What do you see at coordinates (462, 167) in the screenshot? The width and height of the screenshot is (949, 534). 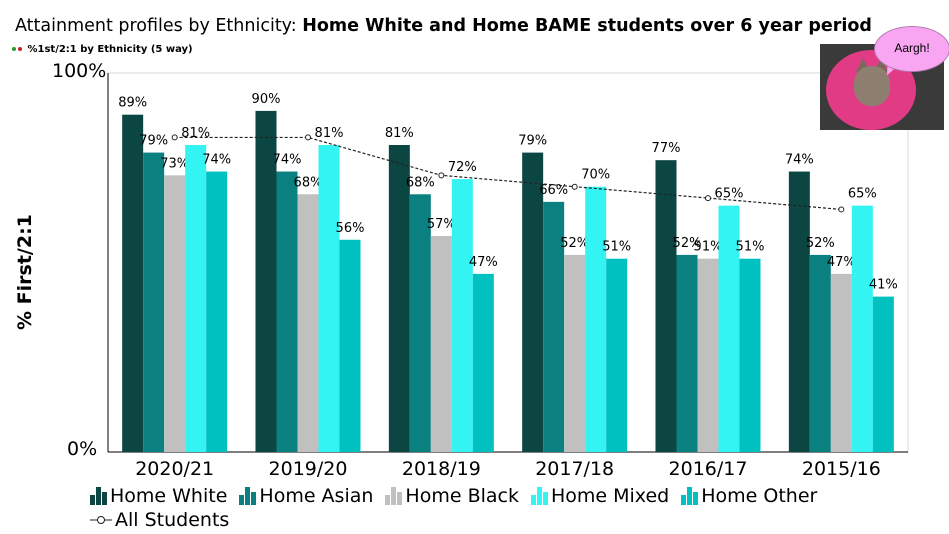 I see `data-label: 72%` at bounding box center [462, 167].